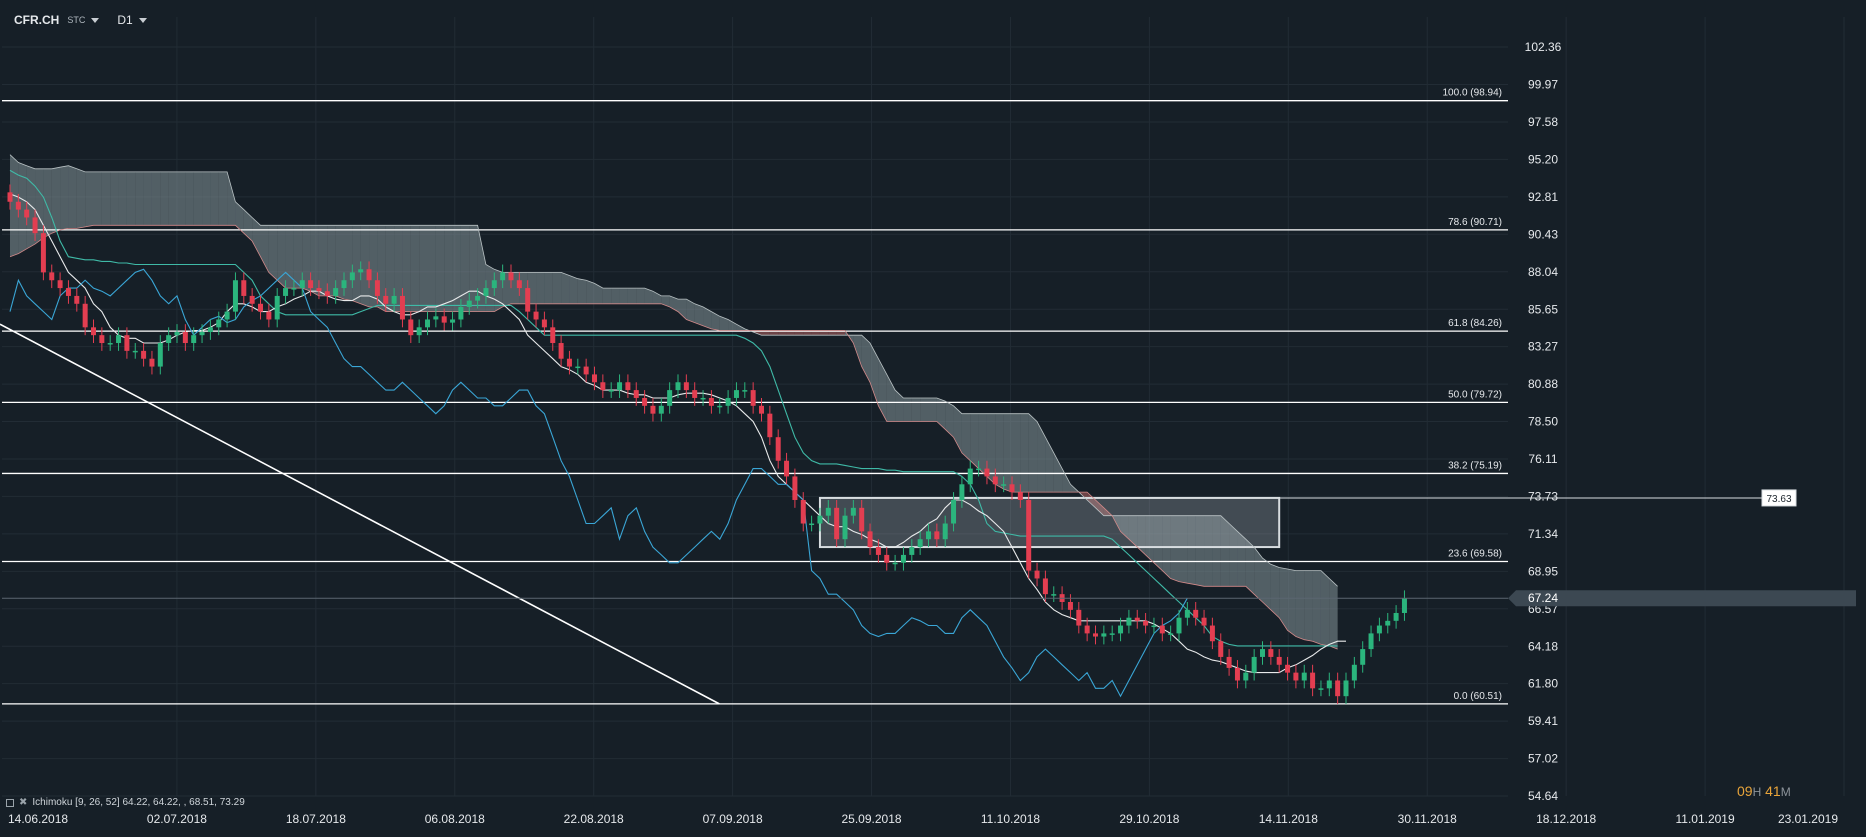 The image size is (1866, 837). What do you see at coordinates (76, 20) in the screenshot?
I see `market-label: STC` at bounding box center [76, 20].